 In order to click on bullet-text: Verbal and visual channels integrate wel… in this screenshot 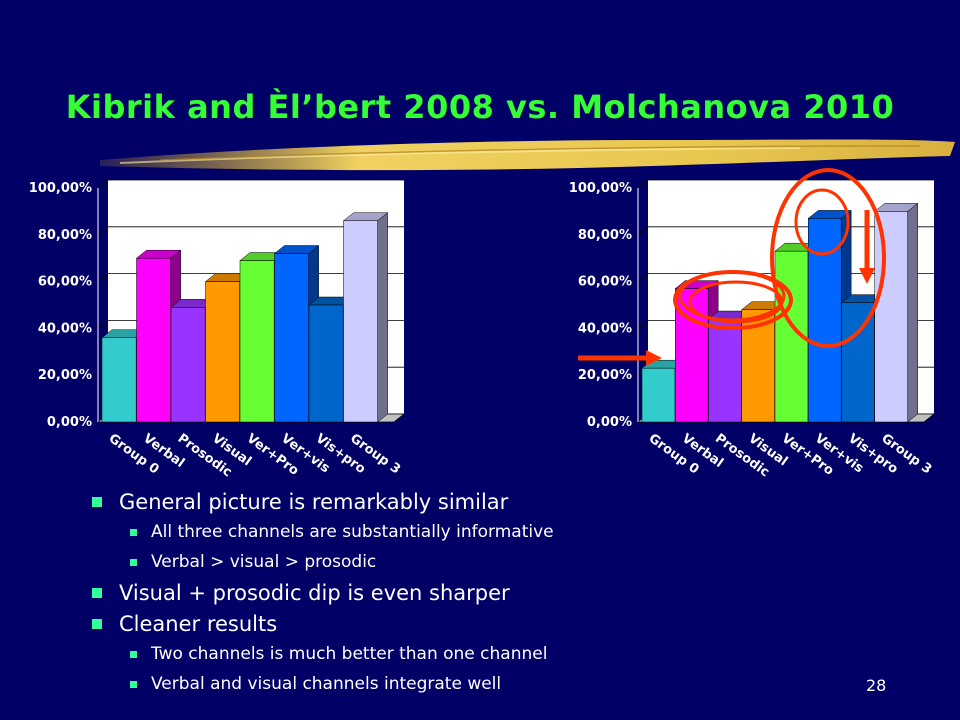, I will do `click(326, 684)`.